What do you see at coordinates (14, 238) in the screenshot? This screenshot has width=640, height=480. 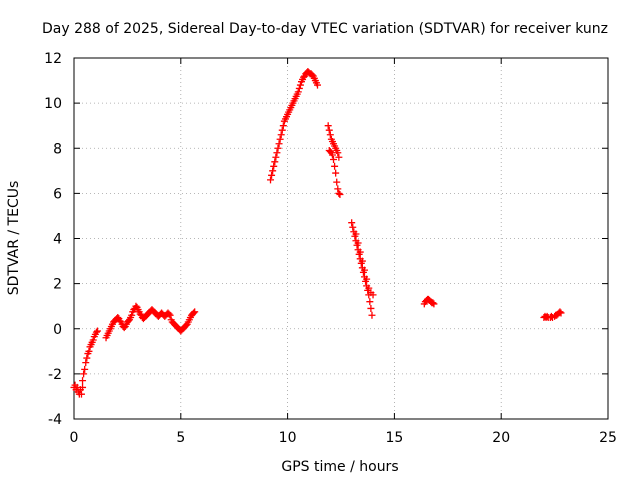 I see `y-axis-label: SDTVAR / TECUs` at bounding box center [14, 238].